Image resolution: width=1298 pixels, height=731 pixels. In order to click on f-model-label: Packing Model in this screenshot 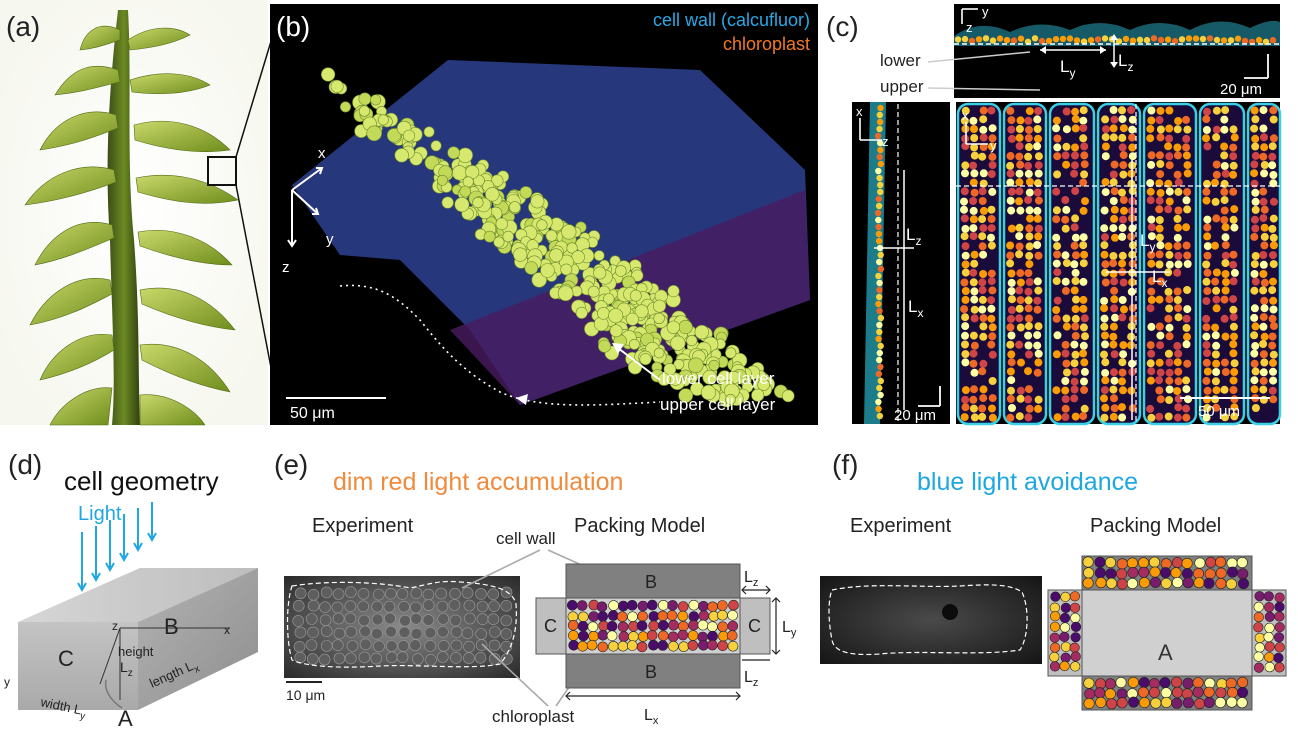, I will do `click(1155, 526)`.